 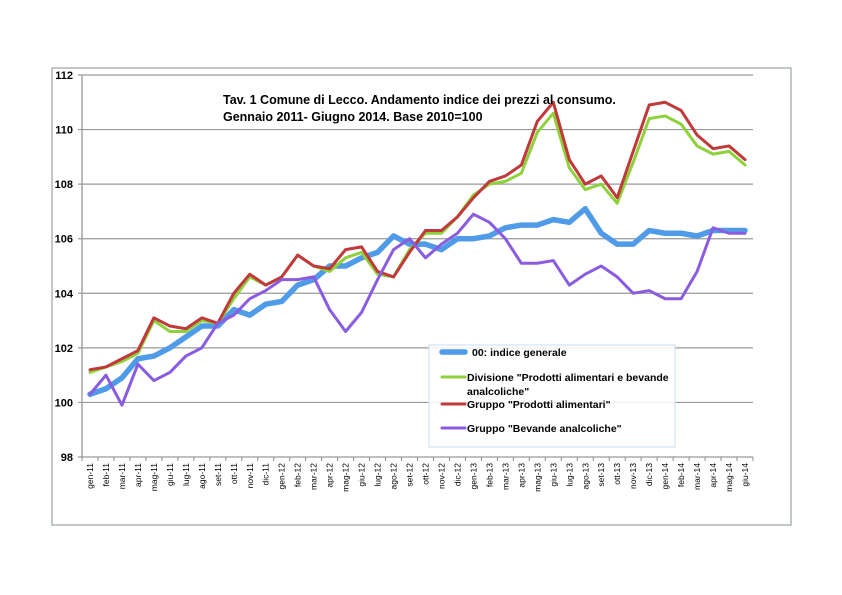 I want to click on x-tick-label: dic-12, so click(x=457, y=474).